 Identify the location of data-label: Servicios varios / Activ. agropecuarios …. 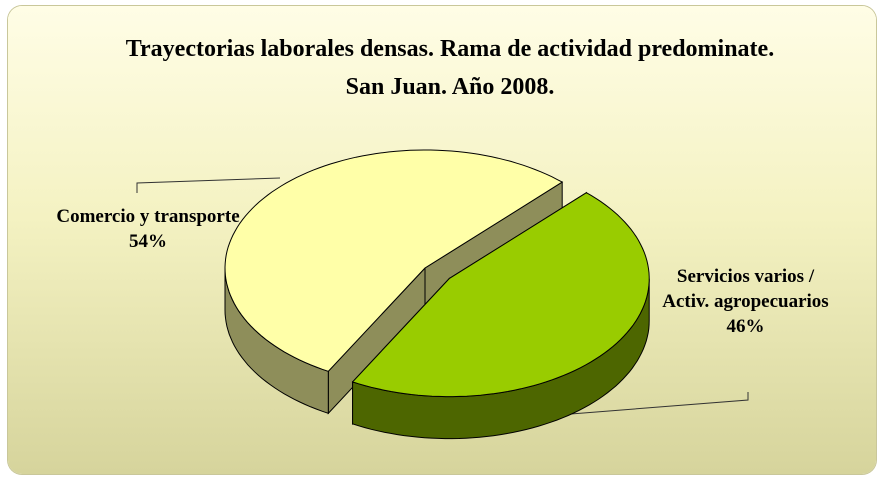
(745, 301).